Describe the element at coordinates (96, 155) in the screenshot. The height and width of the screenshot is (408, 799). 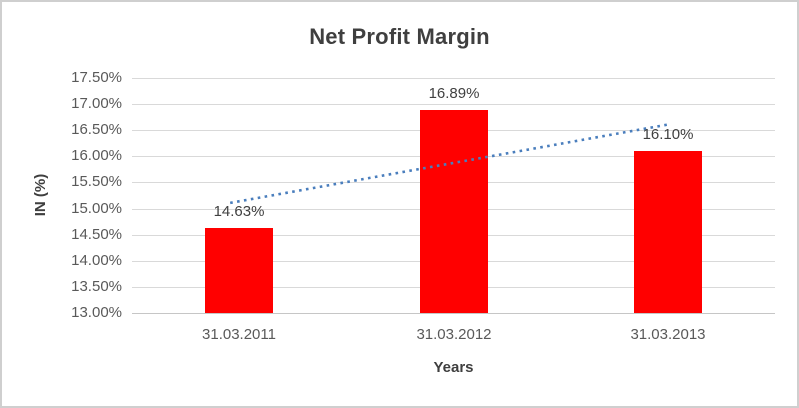
I see `y-tick-label: 16.00%` at that location.